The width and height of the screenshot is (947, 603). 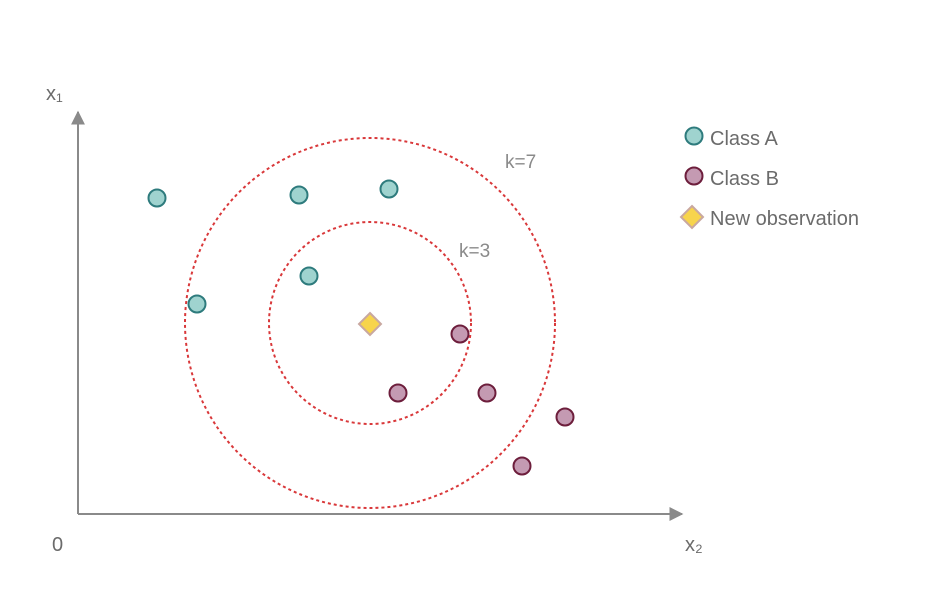 What do you see at coordinates (744, 139) in the screenshot?
I see `legend-class-a-label: Class A` at bounding box center [744, 139].